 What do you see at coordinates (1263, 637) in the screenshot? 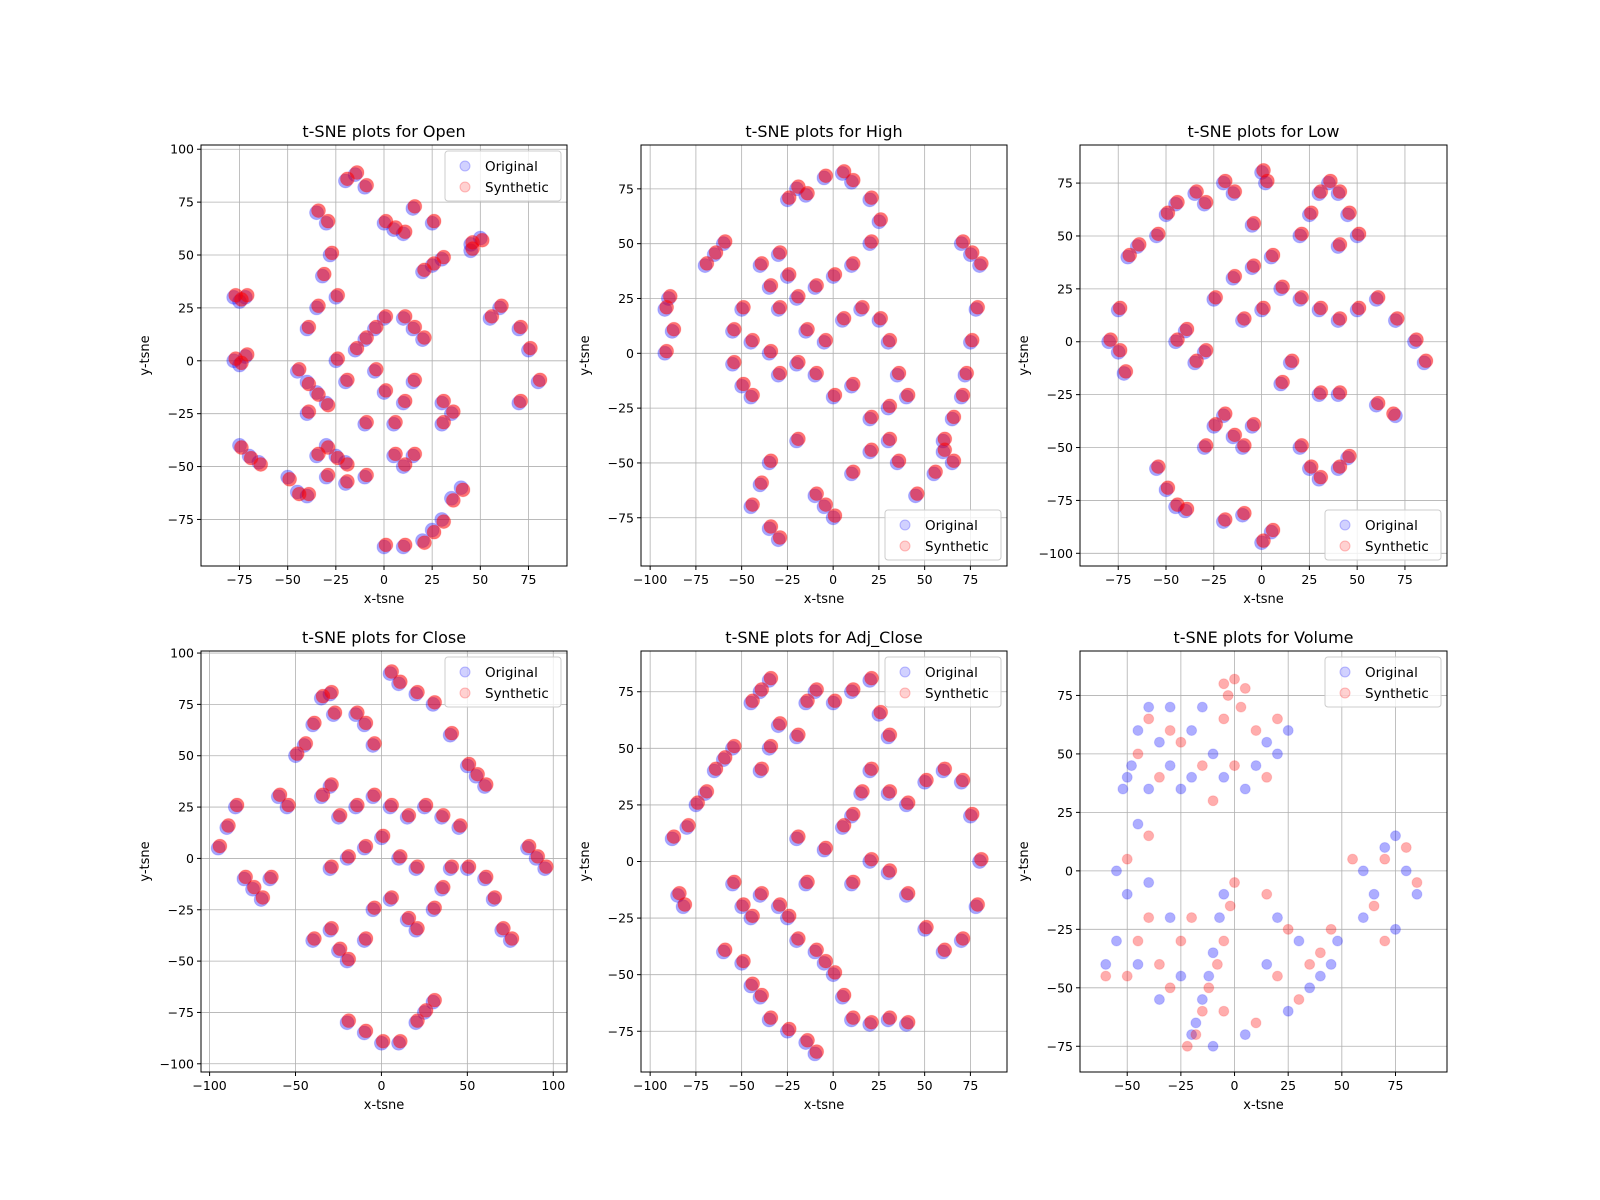
I see `subplot-title: t-SNE plots for Volume` at bounding box center [1263, 637].